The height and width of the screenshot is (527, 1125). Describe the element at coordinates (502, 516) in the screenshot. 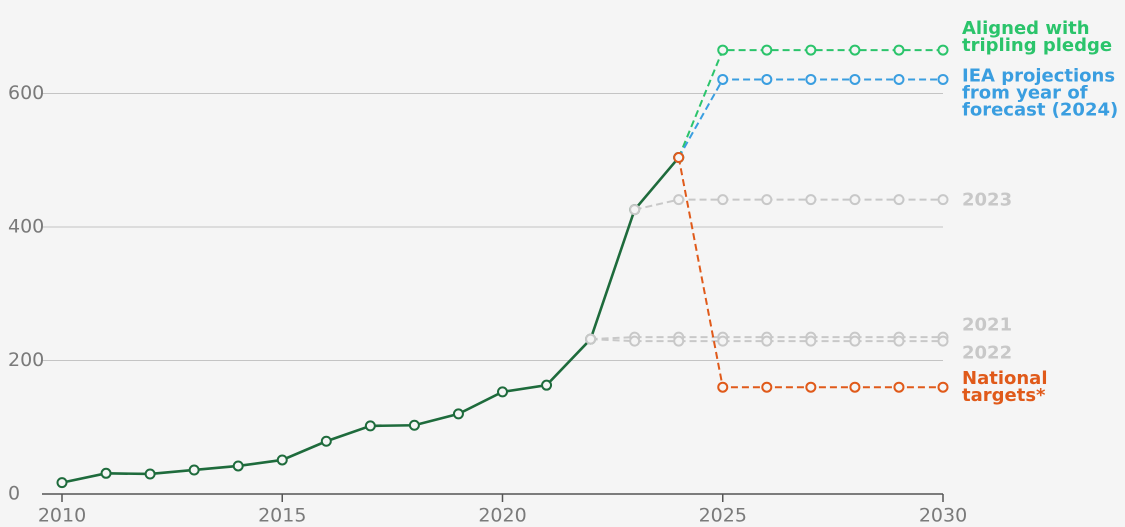

I see `x-tick-label: 2020` at that location.